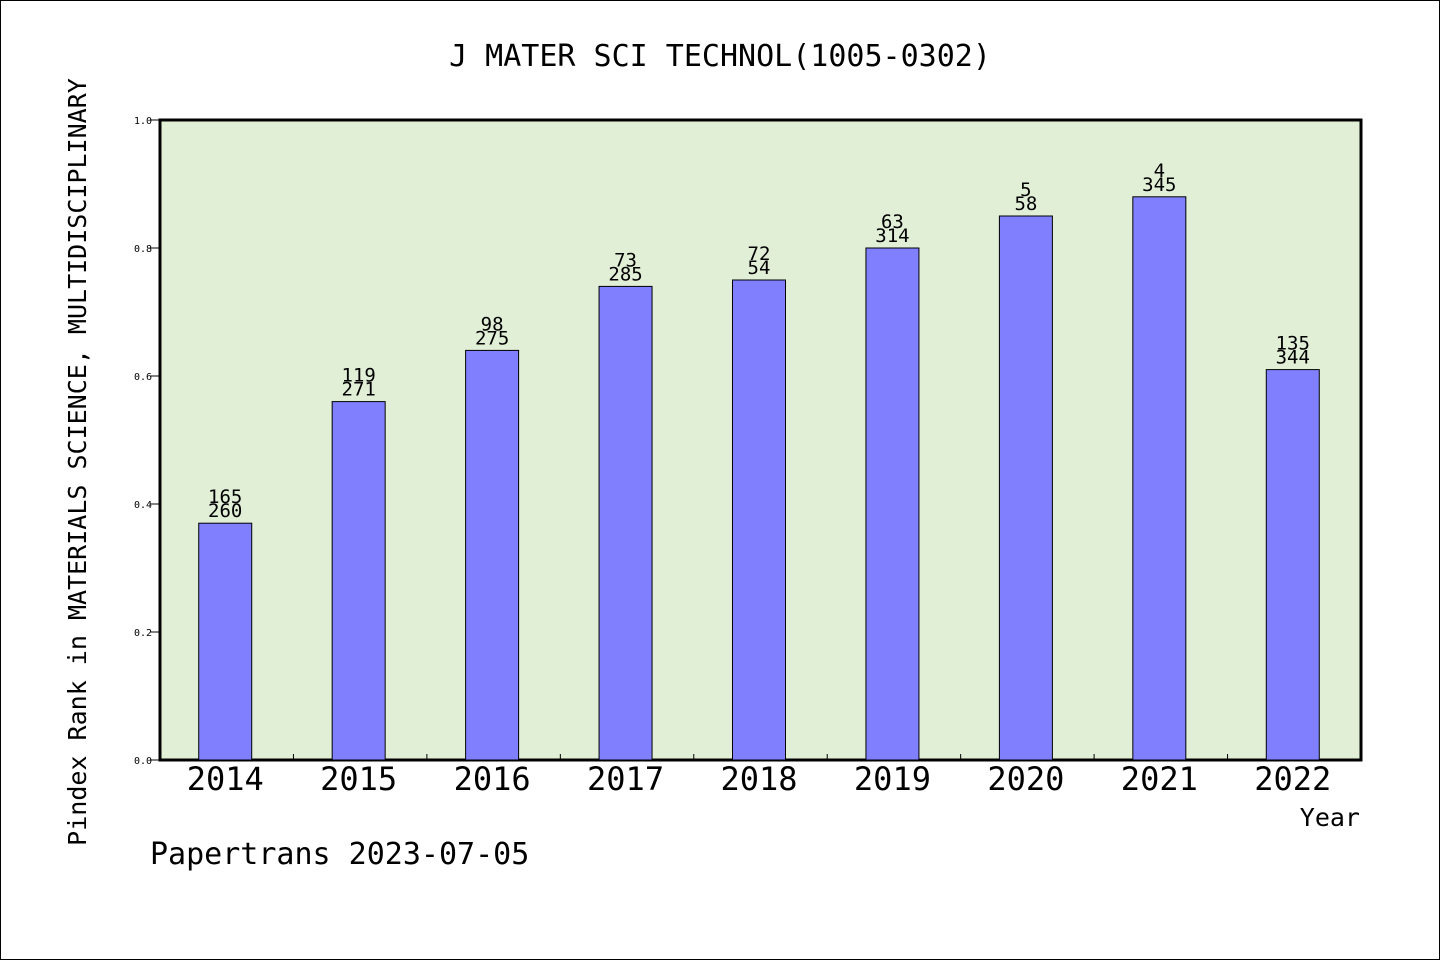 Image resolution: width=1440 pixels, height=960 pixels. What do you see at coordinates (758, 779) in the screenshot?
I see `x-tick-label: 2018` at bounding box center [758, 779].